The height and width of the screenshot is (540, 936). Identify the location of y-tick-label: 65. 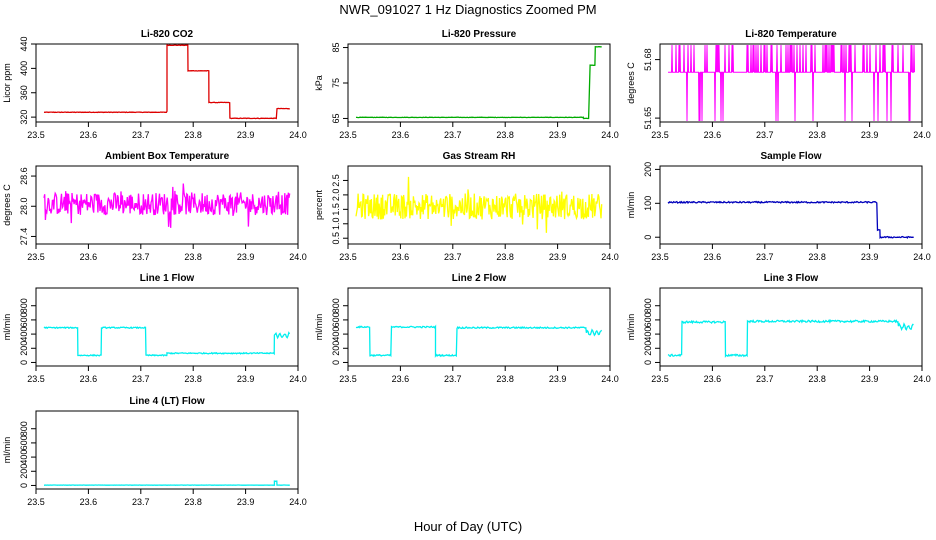
(336, 118).